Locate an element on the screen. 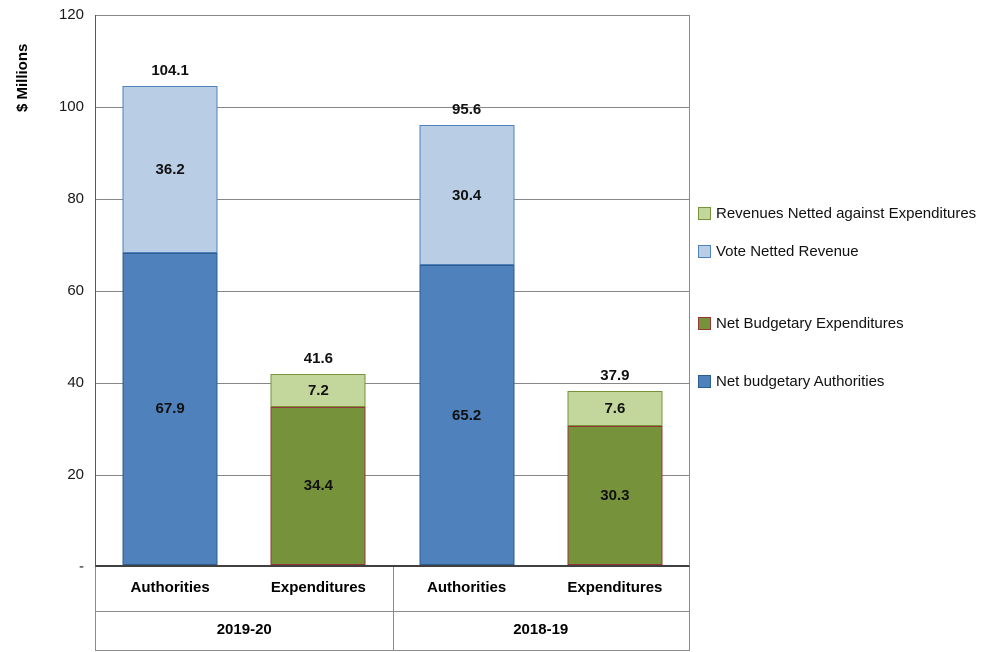 The height and width of the screenshot is (652, 989). bar-segment: 67.9 is located at coordinates (170, 408).